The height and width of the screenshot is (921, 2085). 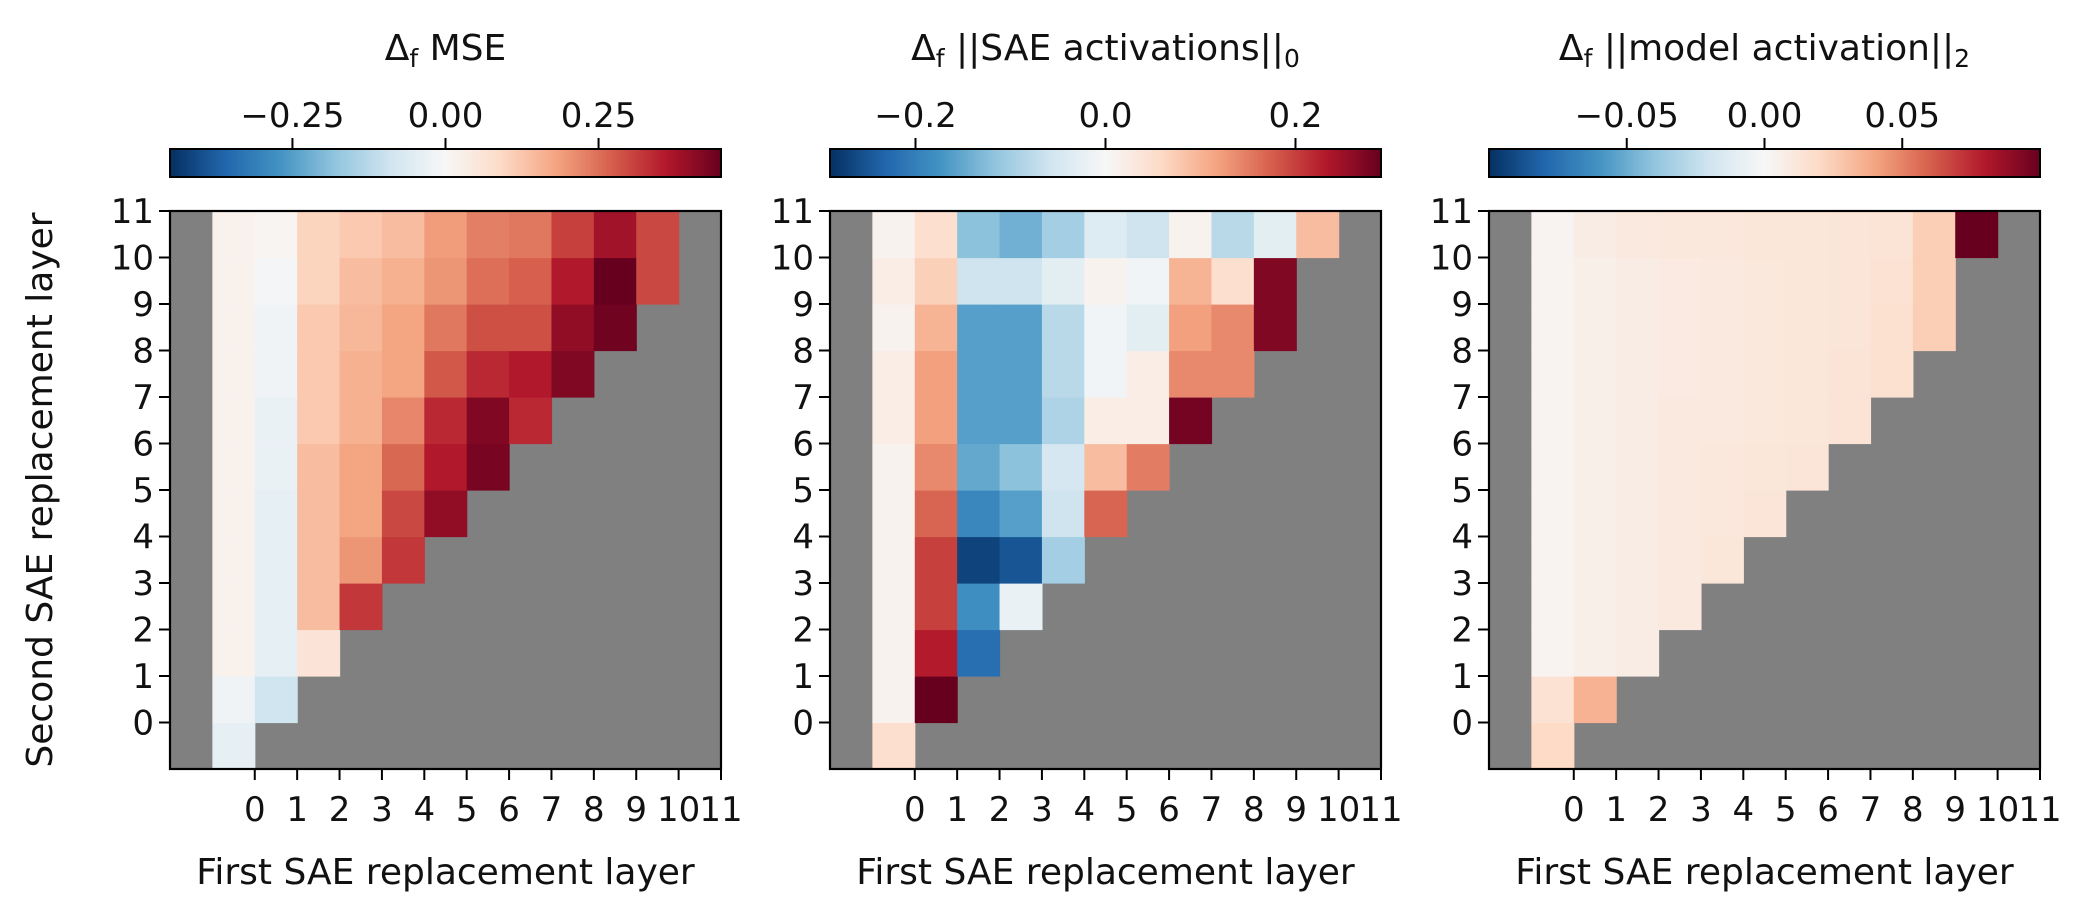 What do you see at coordinates (1462, 724) in the screenshot?
I see `y-tick-label: 0` at bounding box center [1462, 724].